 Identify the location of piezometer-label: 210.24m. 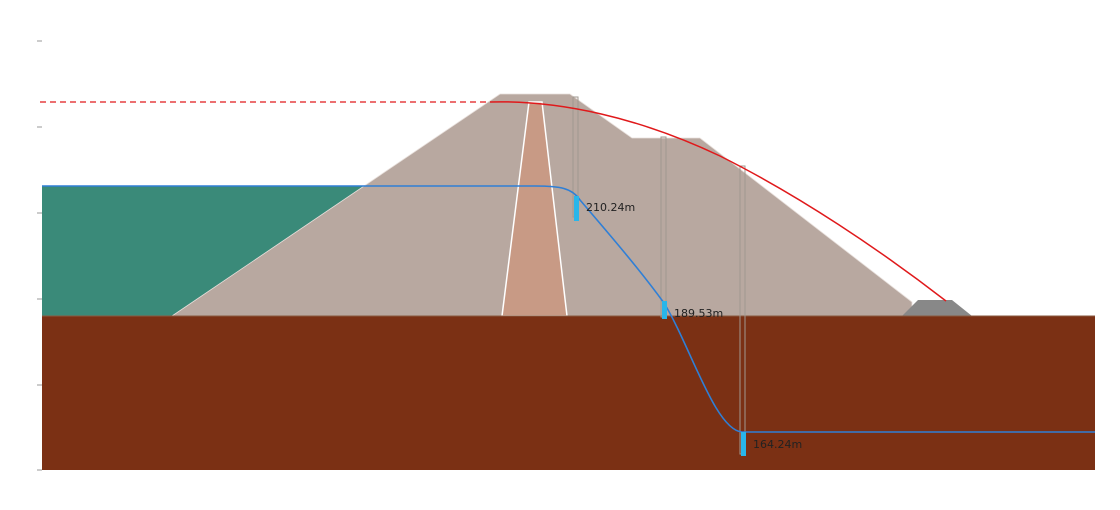
(610, 207).